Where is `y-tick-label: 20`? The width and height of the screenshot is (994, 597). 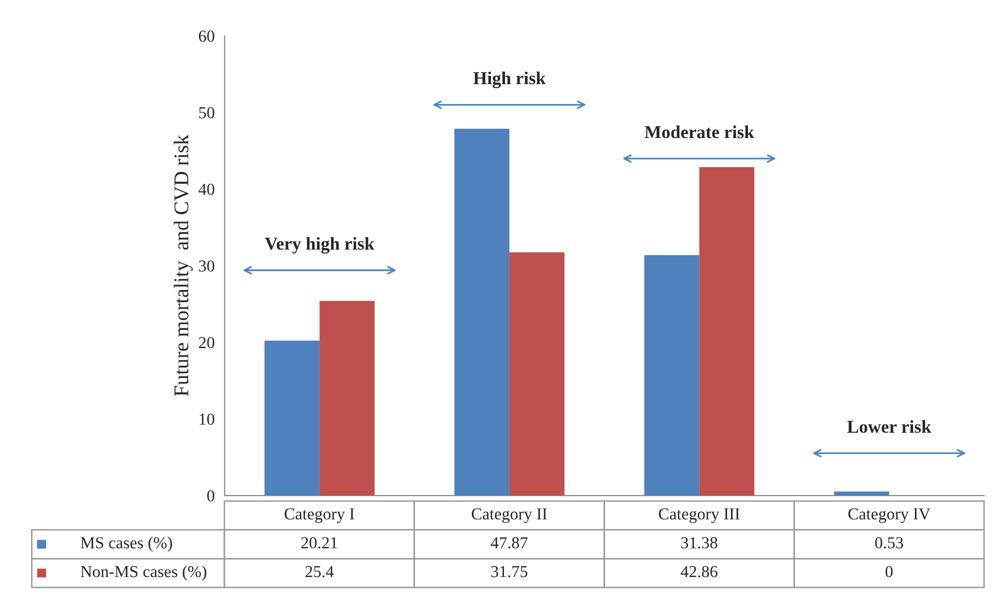 y-tick-label: 20 is located at coordinates (206, 342).